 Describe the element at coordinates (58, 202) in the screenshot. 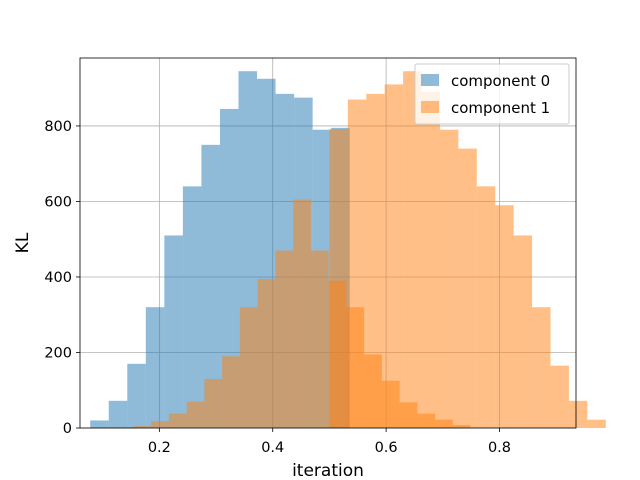

I see `y-tick-label-3: 600` at that location.